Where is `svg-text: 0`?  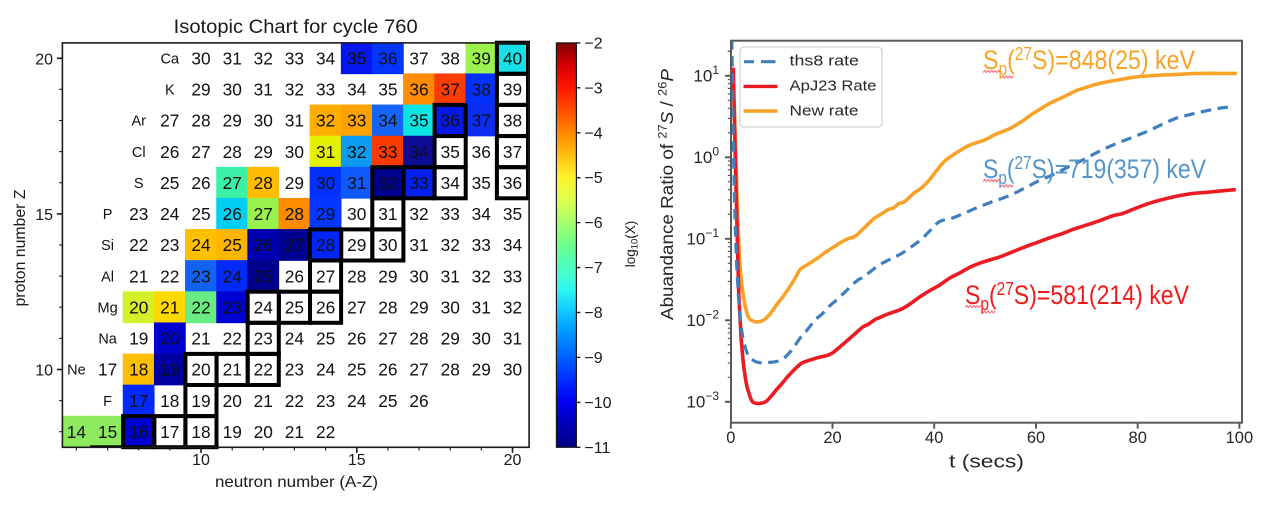 svg-text: 0 is located at coordinates (730, 438).